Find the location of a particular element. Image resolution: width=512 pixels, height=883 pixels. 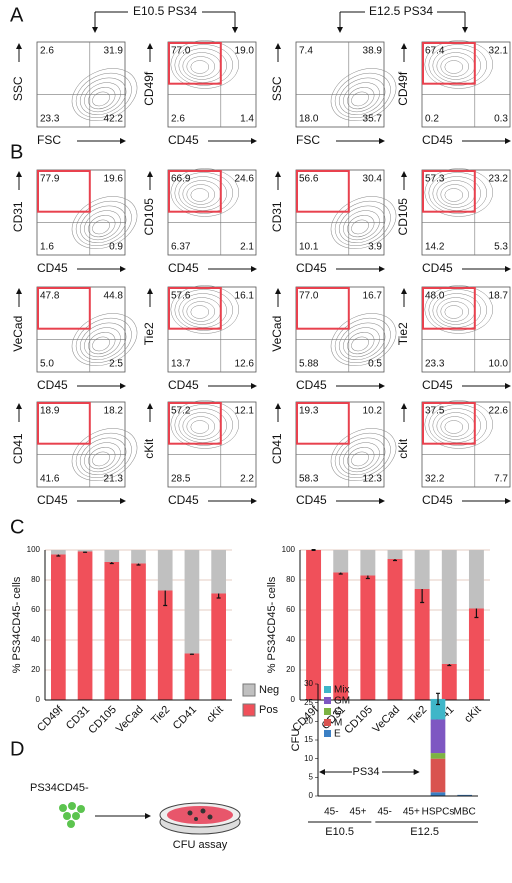

legend-label: Pos is located at coordinates (268, 710).